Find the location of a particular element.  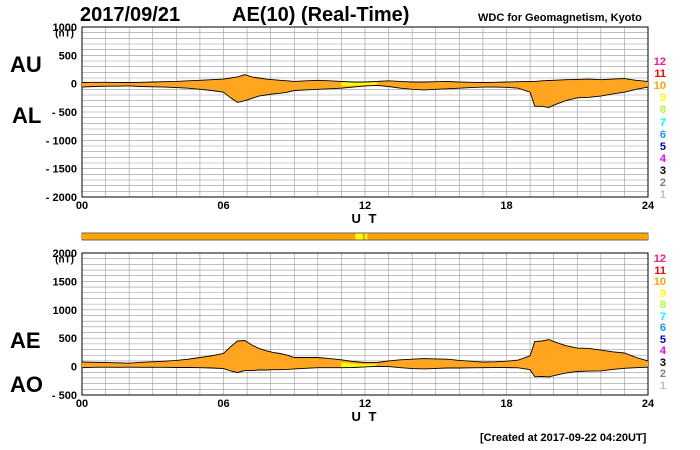

au_al-ytick-label: - 500 is located at coordinates (64, 113).